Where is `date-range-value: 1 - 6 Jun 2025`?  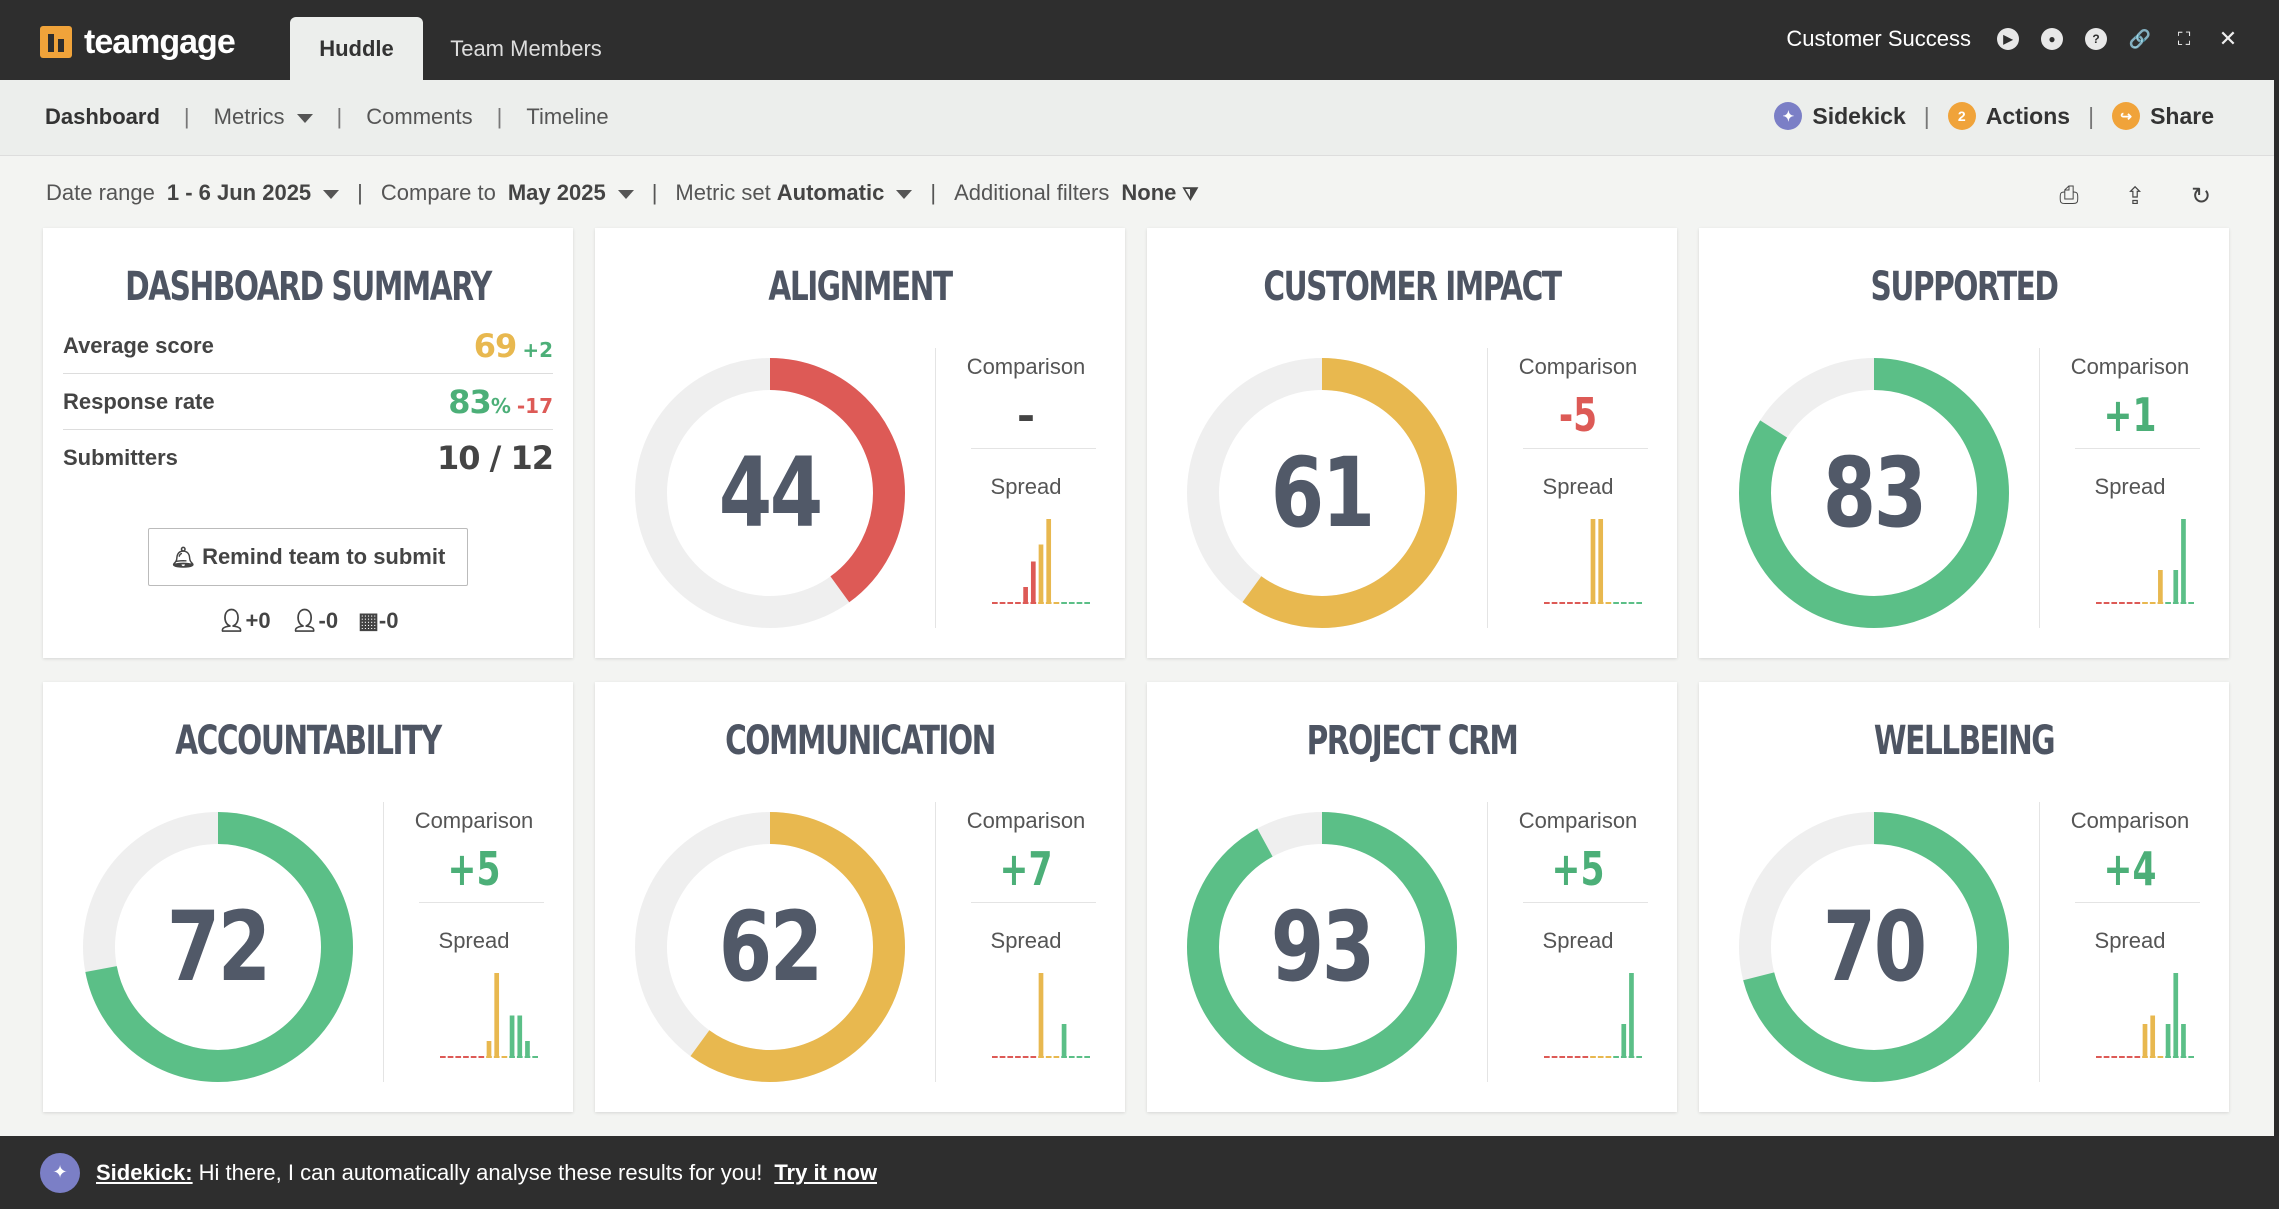 date-range-value: 1 - 6 Jun 2025 is located at coordinates (239, 192).